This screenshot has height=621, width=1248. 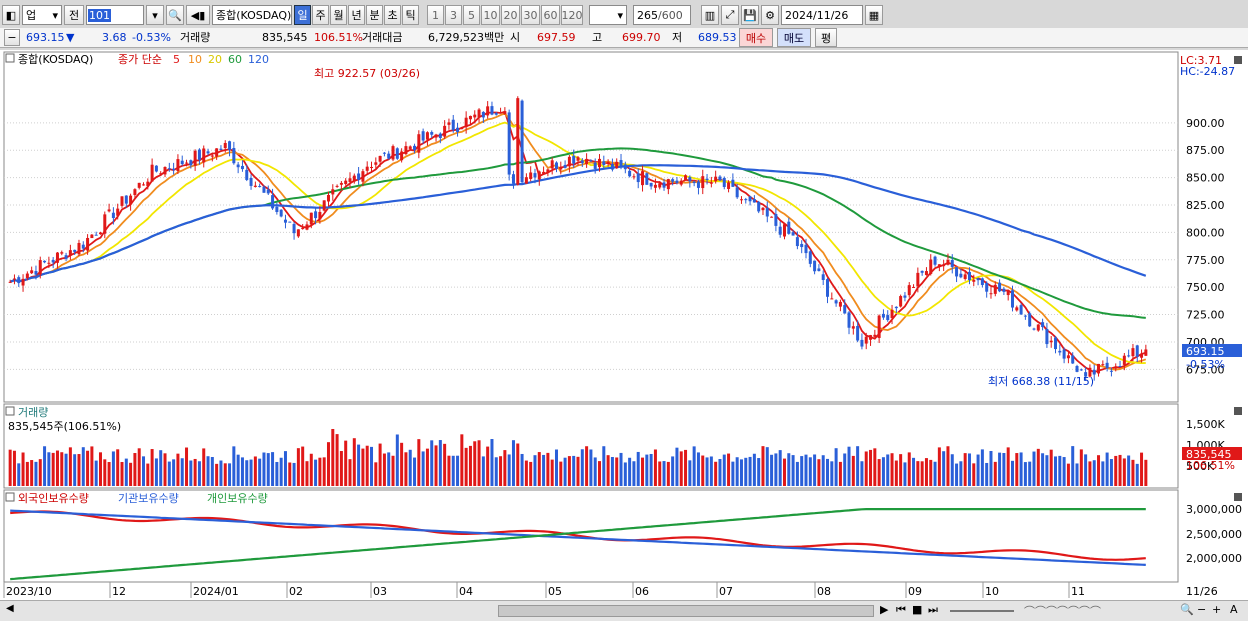 I want to click on holding-inst-label: 기관보유수량, so click(x=148, y=498).